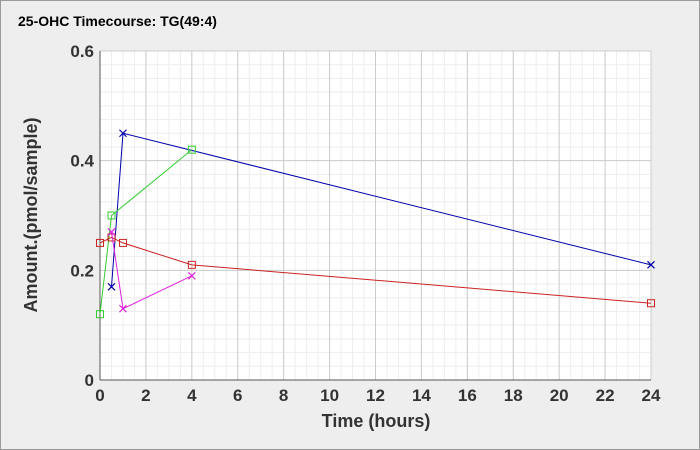  What do you see at coordinates (117, 21) in the screenshot?
I see `chart-title: 25-OHC Timecourse: TG(49:4)` at bounding box center [117, 21].